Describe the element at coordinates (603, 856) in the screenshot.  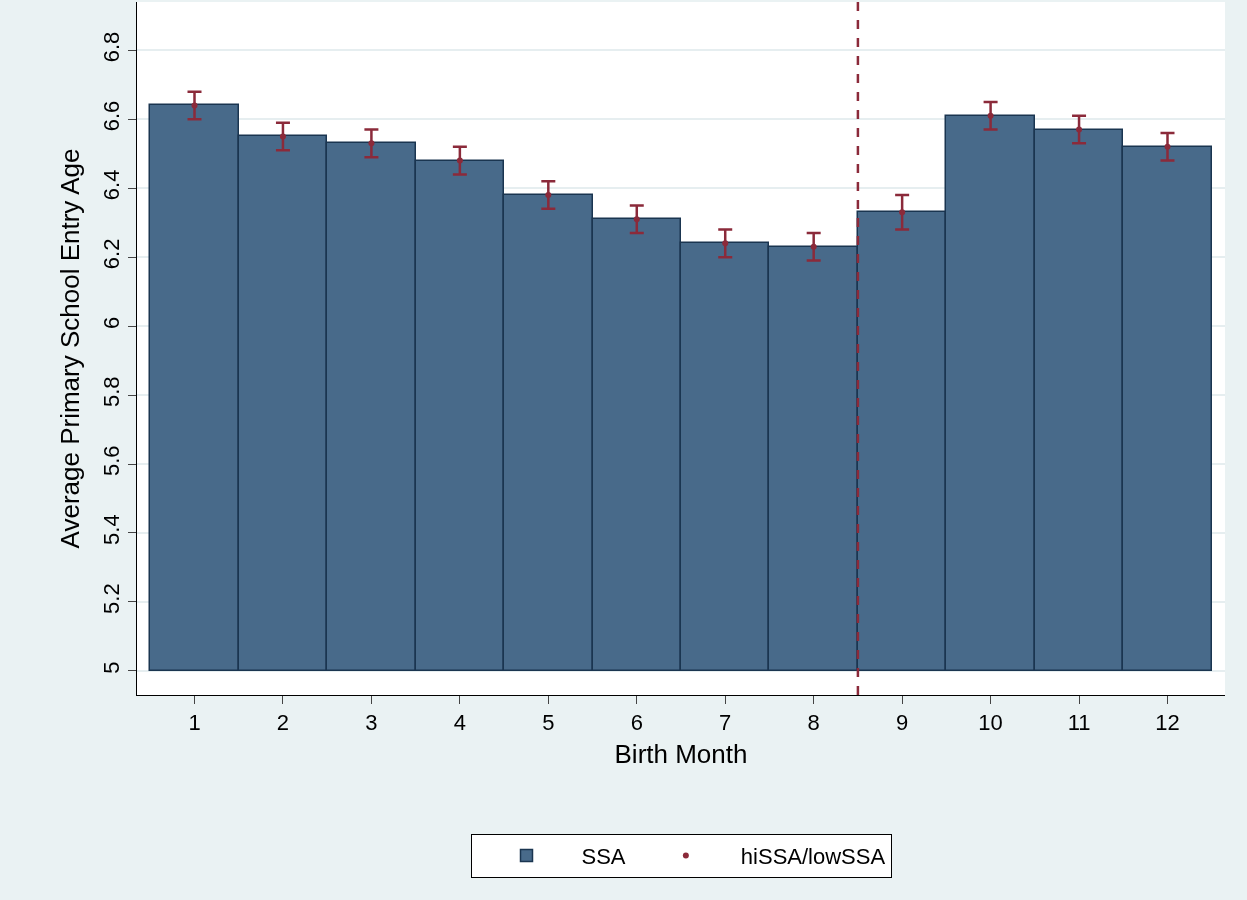
I see `legend-label: SSA` at that location.